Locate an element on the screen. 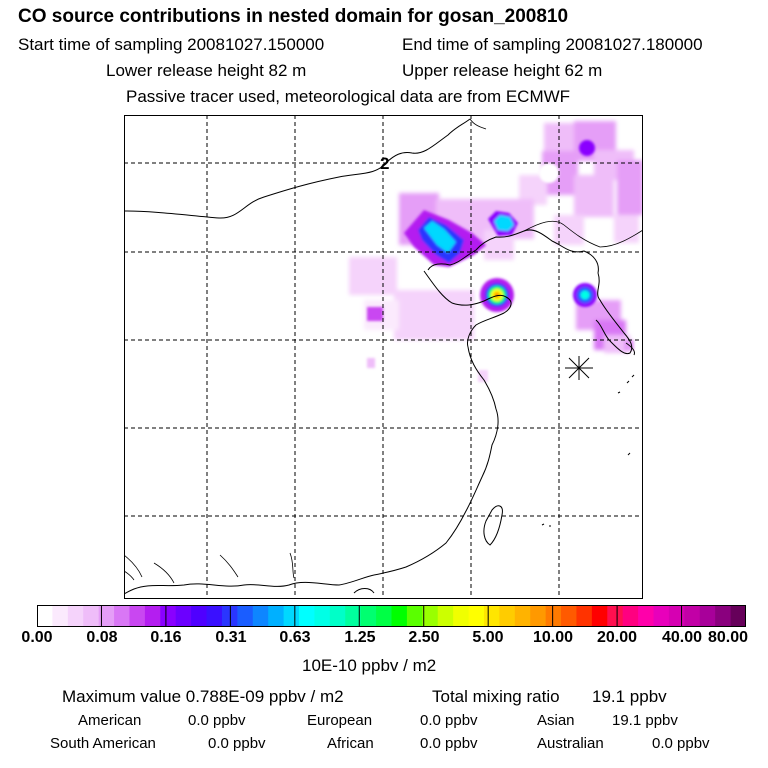 This screenshot has height=768, width=768. colorbar-tick-label: 0.63 is located at coordinates (295, 637).